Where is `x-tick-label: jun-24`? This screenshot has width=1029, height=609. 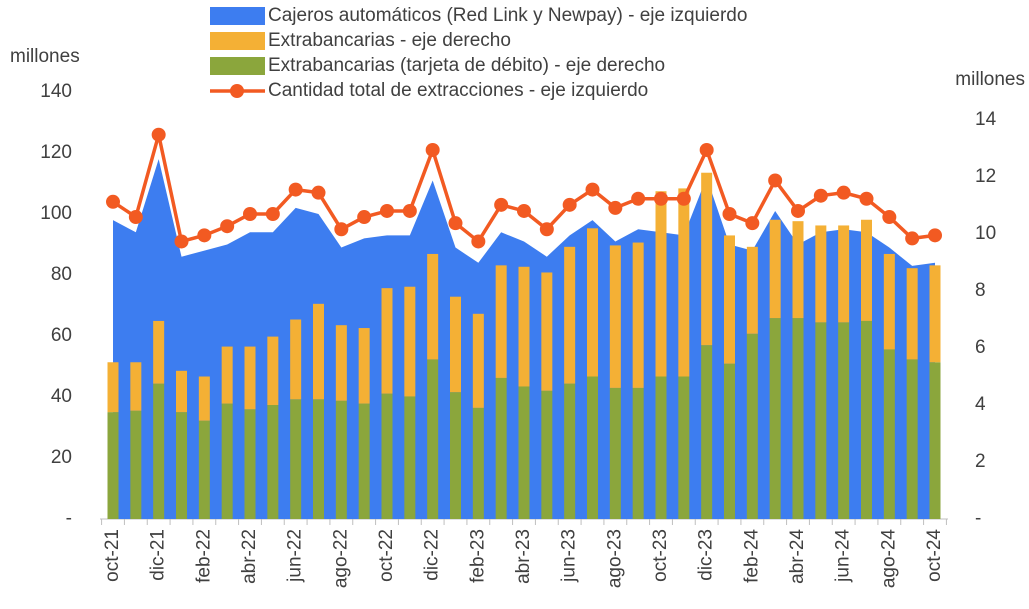
x-tick-label: jun-24 is located at coordinates (843, 556).